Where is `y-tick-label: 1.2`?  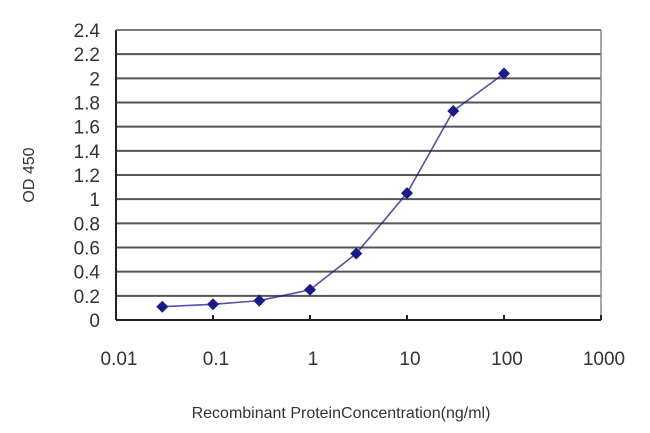 y-tick-label: 1.2 is located at coordinates (87, 176).